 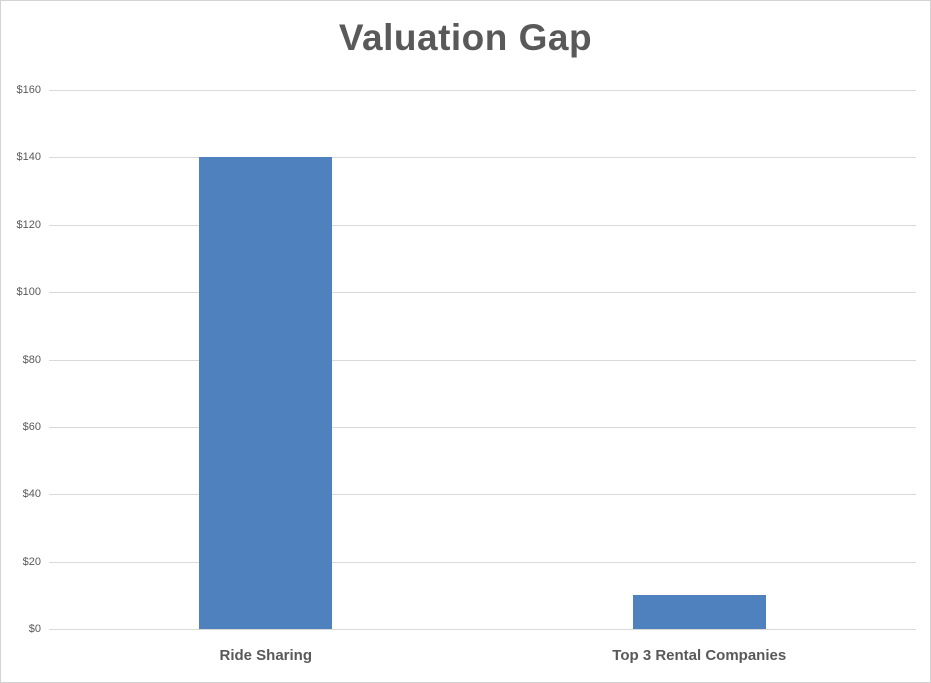 What do you see at coordinates (699, 612) in the screenshot?
I see `bar-top-3-rental-companies` at bounding box center [699, 612].